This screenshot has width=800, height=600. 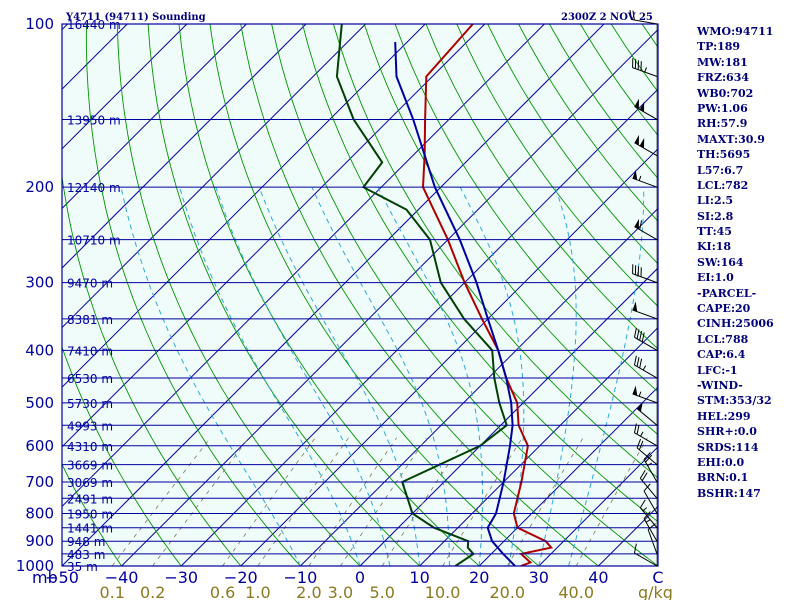 What do you see at coordinates (720, 385) in the screenshot?
I see `index-item: -WIND-` at bounding box center [720, 385].